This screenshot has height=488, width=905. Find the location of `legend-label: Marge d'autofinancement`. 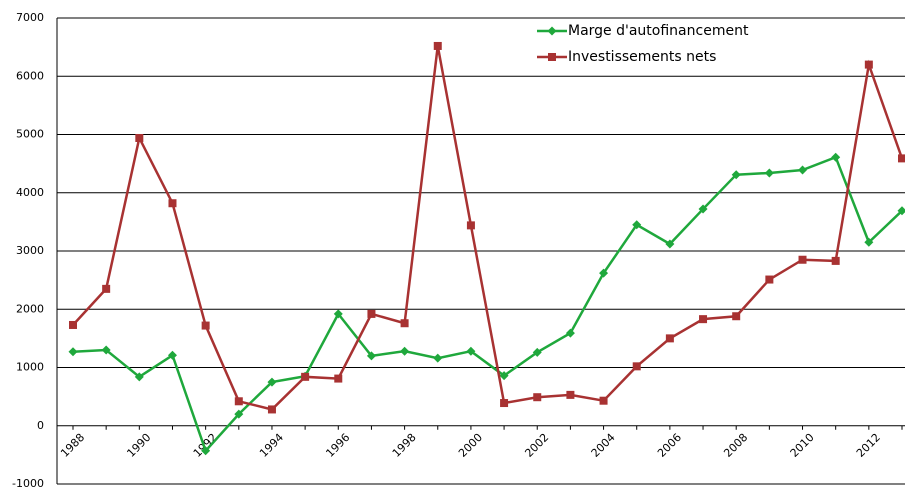

legend-label: Marge d'autofinancement is located at coordinates (658, 31).